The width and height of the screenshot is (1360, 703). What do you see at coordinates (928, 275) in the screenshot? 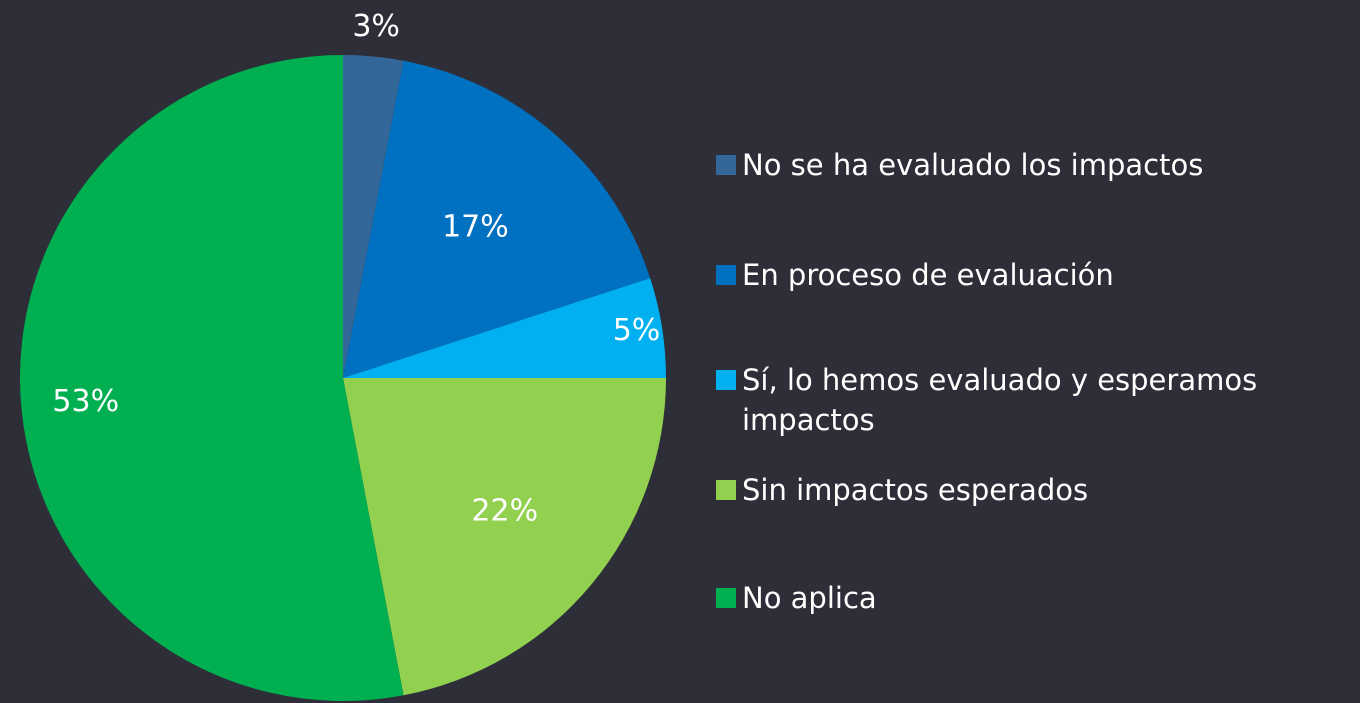
I see `legend-label: En proceso de evaluación` at bounding box center [928, 275].